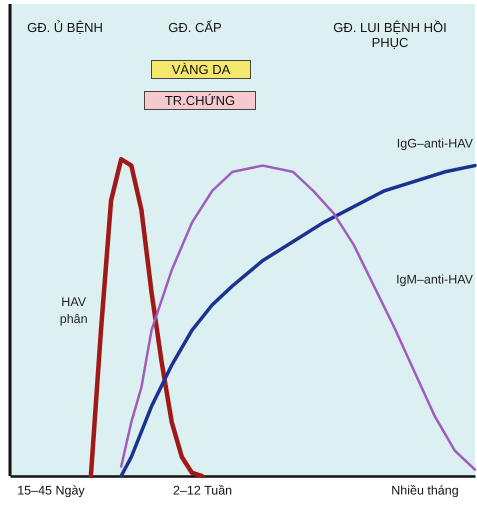  Describe the element at coordinates (195, 27) in the screenshot. I see `text: GĐ. CẤP` at that location.